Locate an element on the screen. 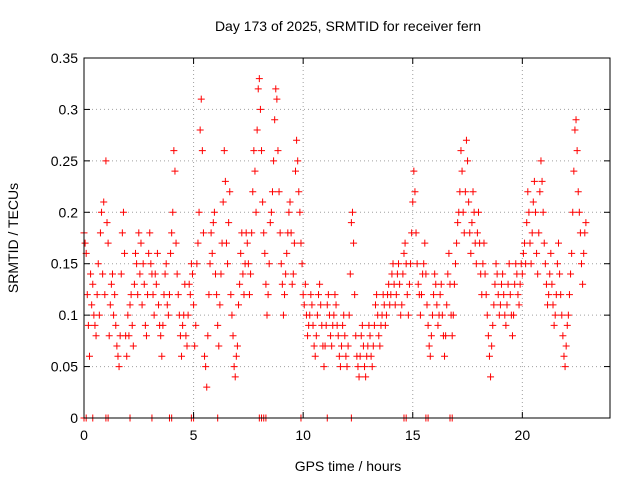 This screenshot has height=480, width=640. x-tick-label: 10 is located at coordinates (303, 435).